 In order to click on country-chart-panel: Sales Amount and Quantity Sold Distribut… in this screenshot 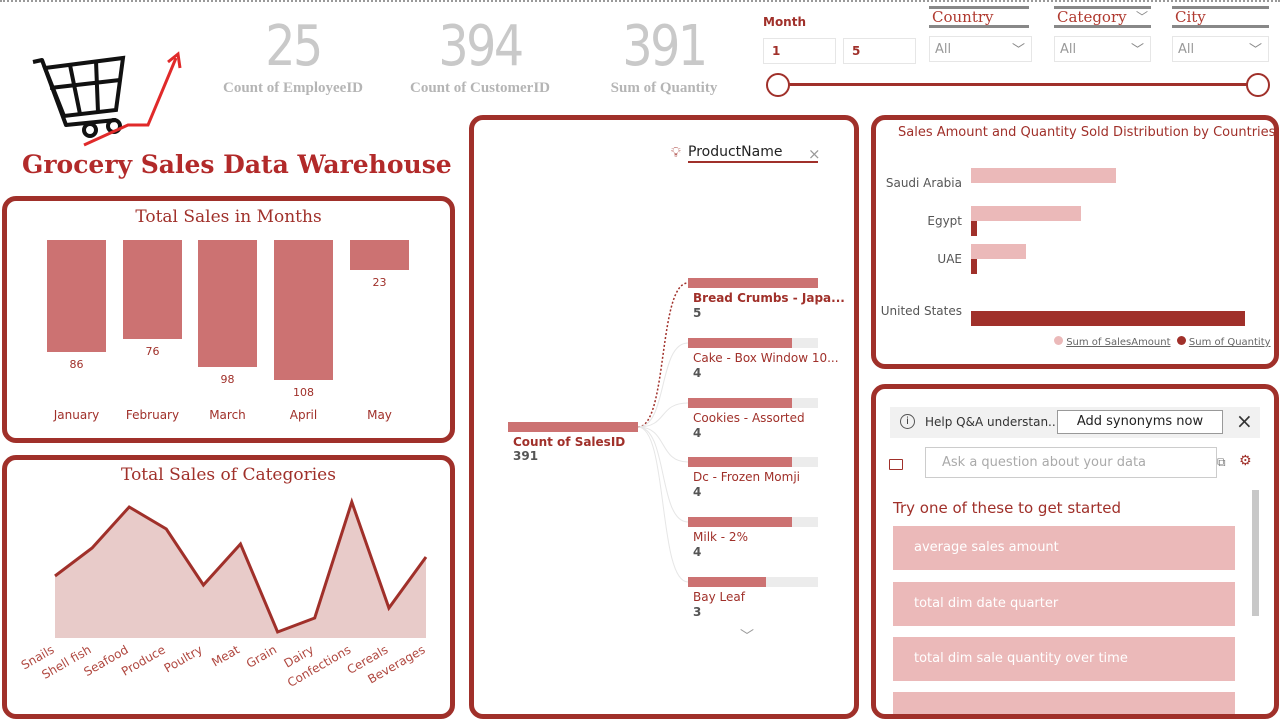, I will do `click(1075, 242)`.